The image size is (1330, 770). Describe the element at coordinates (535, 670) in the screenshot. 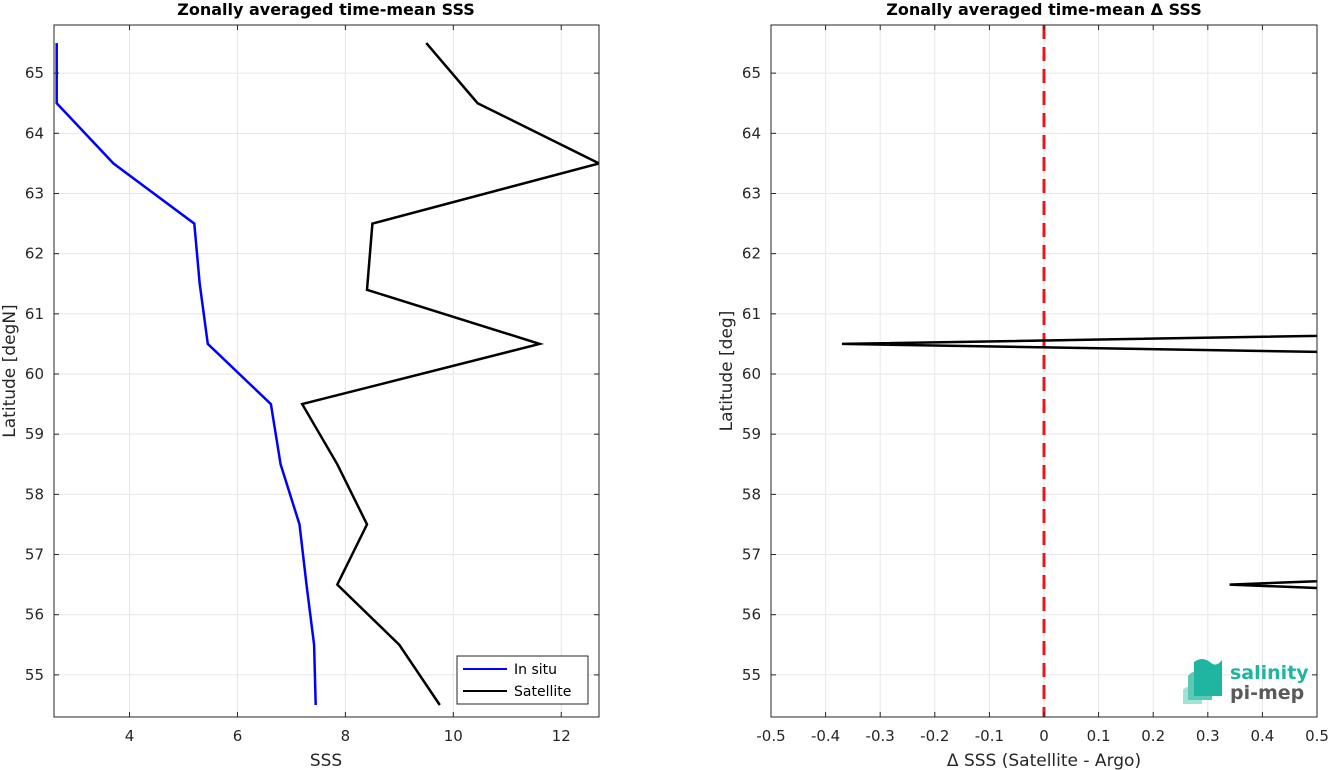

I see `legend-label-in-situ: In situ` at that location.